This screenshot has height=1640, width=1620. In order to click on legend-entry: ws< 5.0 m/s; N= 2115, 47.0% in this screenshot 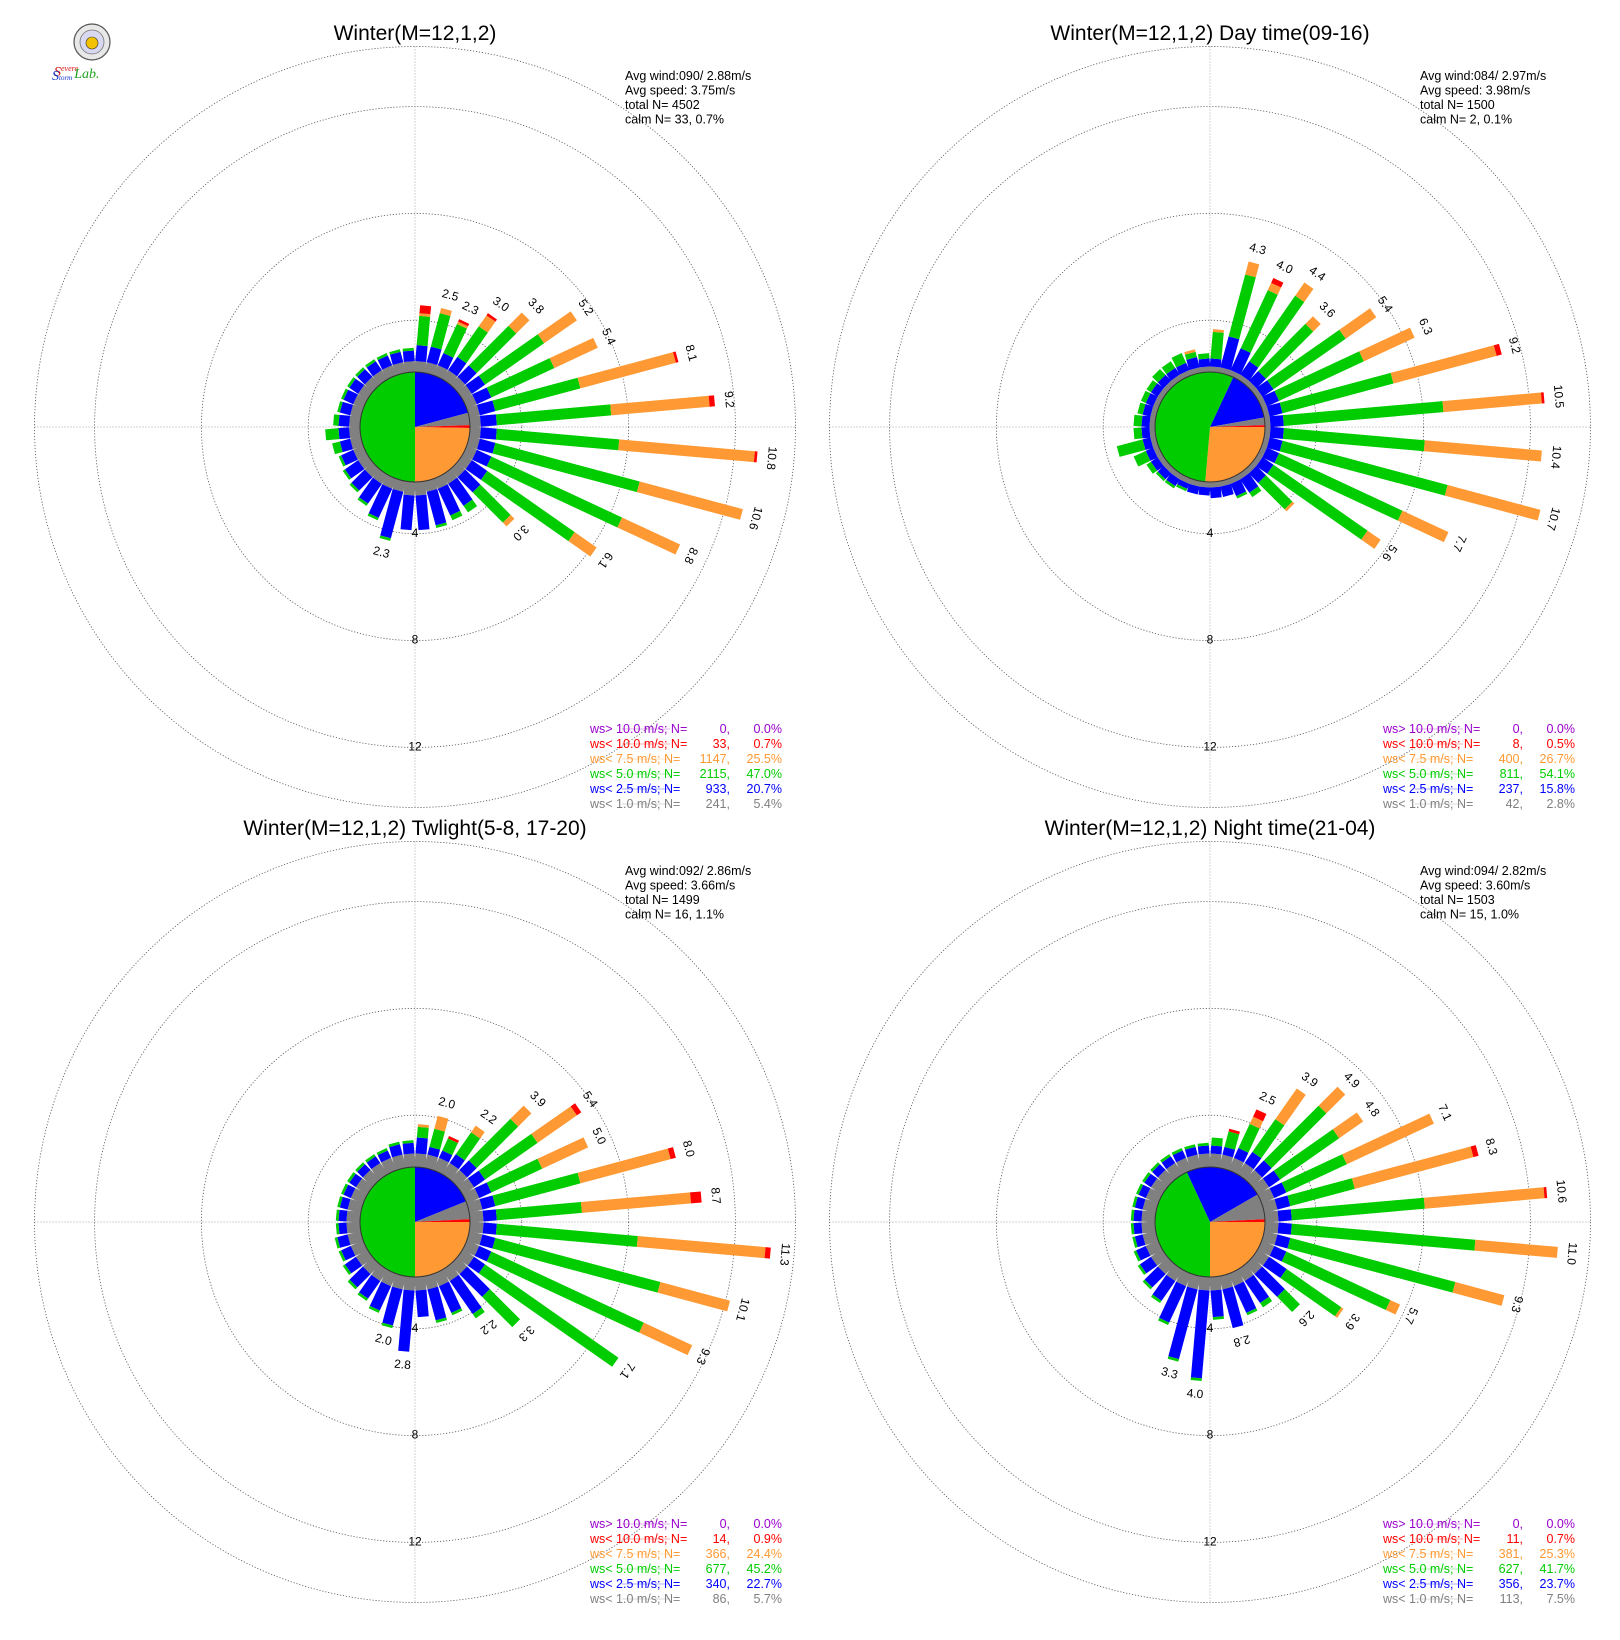, I will do `click(685, 774)`.